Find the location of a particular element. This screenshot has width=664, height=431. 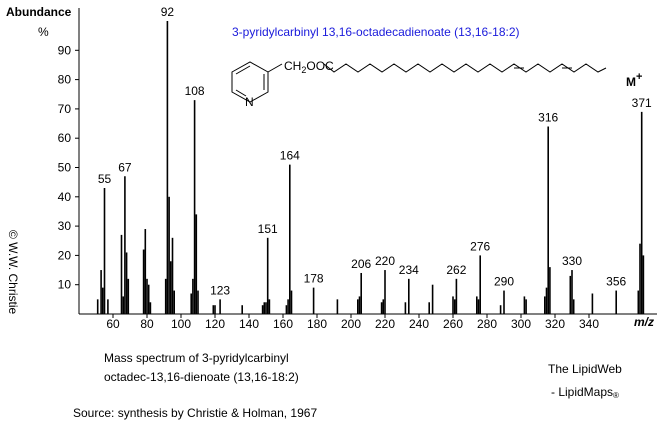

y-tick-label: 10 is located at coordinates (65, 285).